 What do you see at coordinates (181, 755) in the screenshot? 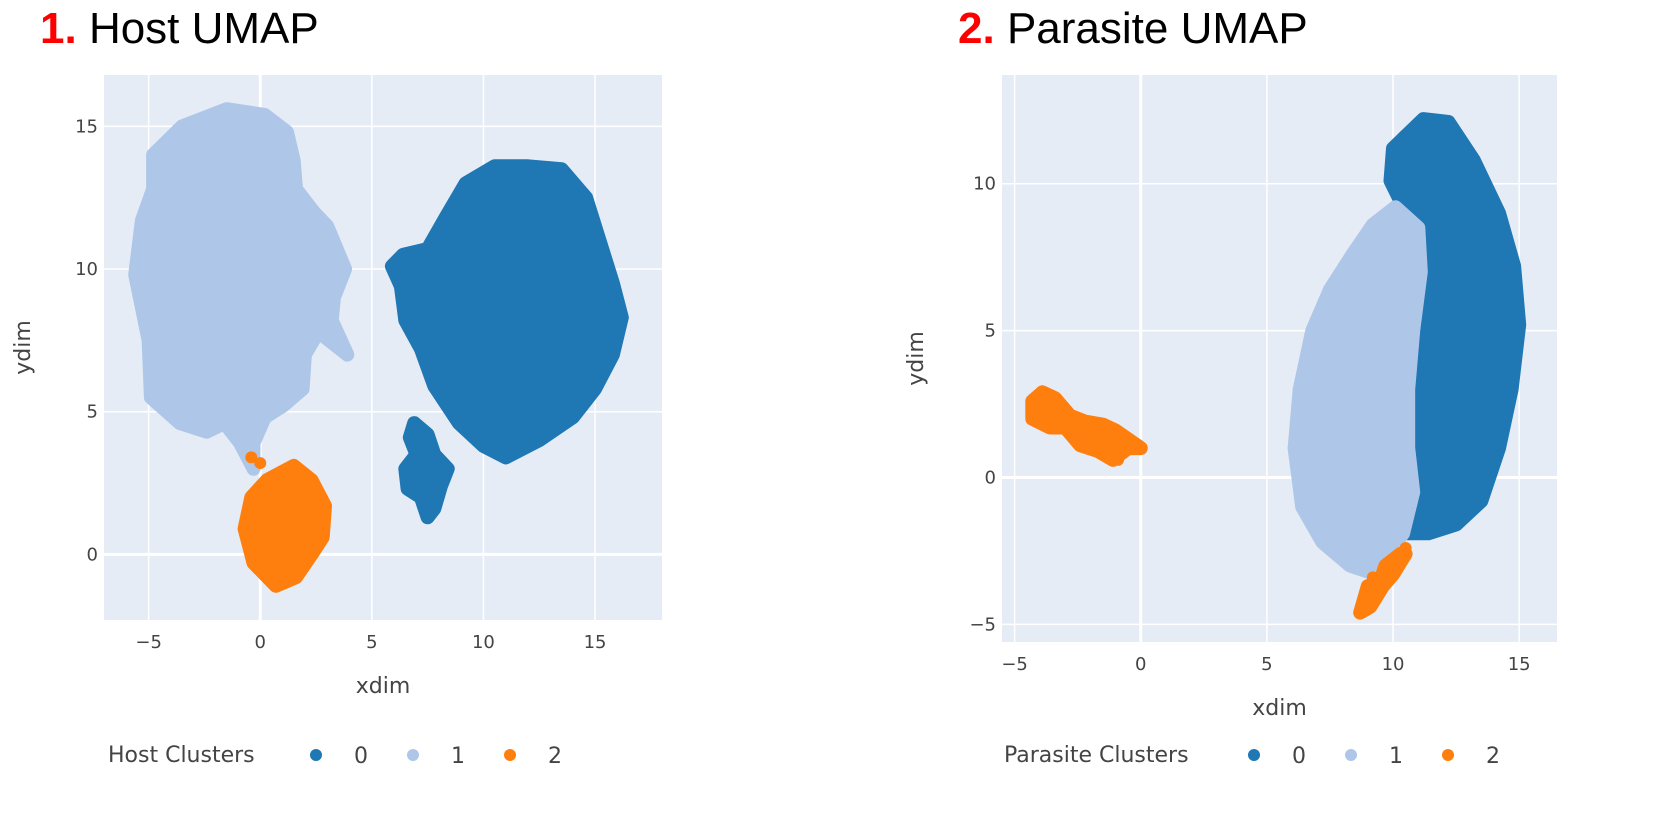
I see `legend-title: Host Clusters` at bounding box center [181, 755].